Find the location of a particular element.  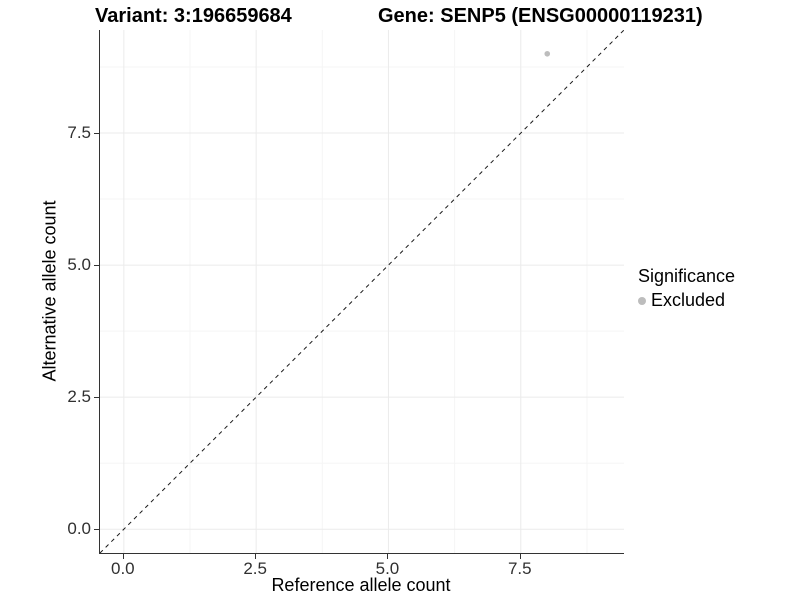

legend-item-label: Excluded is located at coordinates (688, 300).